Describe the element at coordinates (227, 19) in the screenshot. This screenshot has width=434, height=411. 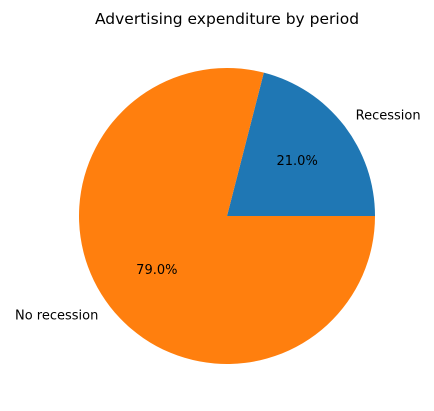
I see `chart-title: Advertising expenditure by period` at that location.